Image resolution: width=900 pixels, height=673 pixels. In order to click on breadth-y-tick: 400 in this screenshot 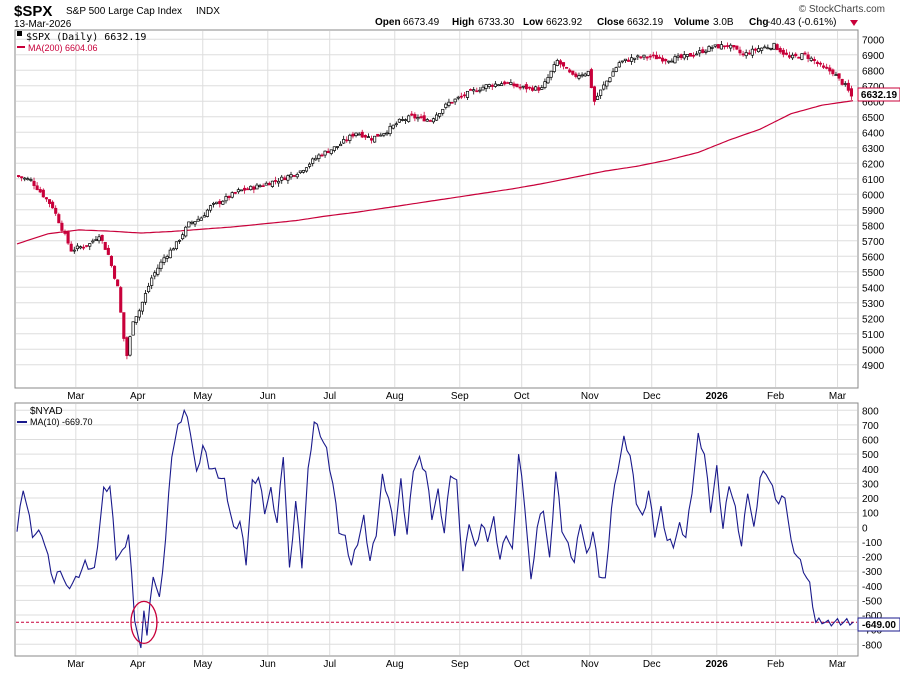, I will do `click(870, 470)`.